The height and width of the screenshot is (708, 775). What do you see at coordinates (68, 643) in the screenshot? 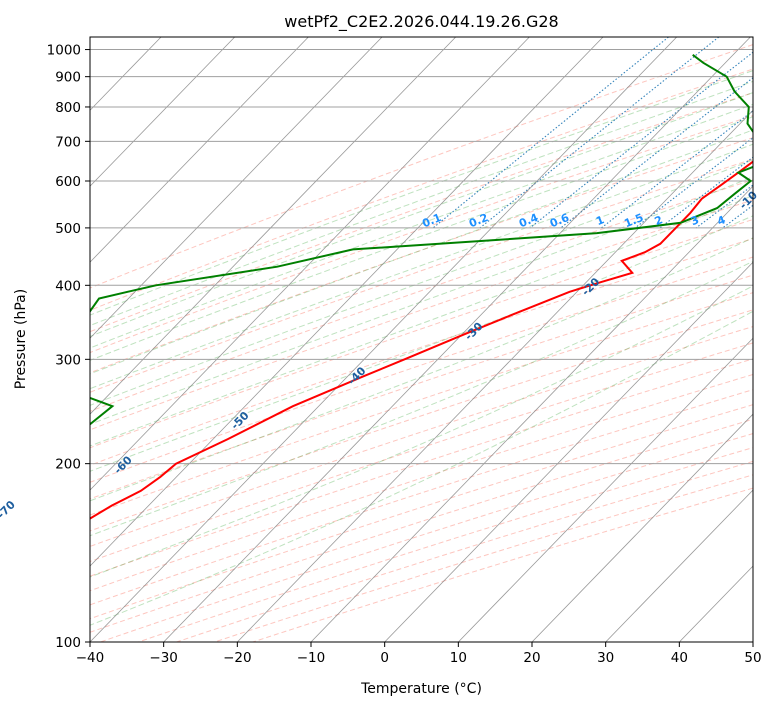
I see `y-tick-label: 100` at bounding box center [68, 643].